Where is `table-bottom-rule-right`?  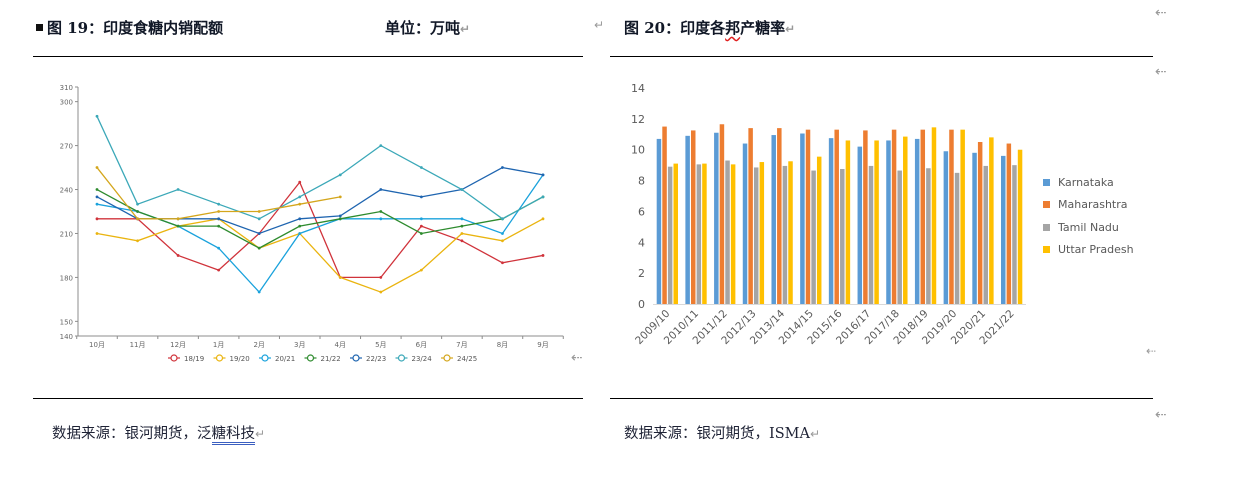
table-bottom-rule-right is located at coordinates (881, 398).